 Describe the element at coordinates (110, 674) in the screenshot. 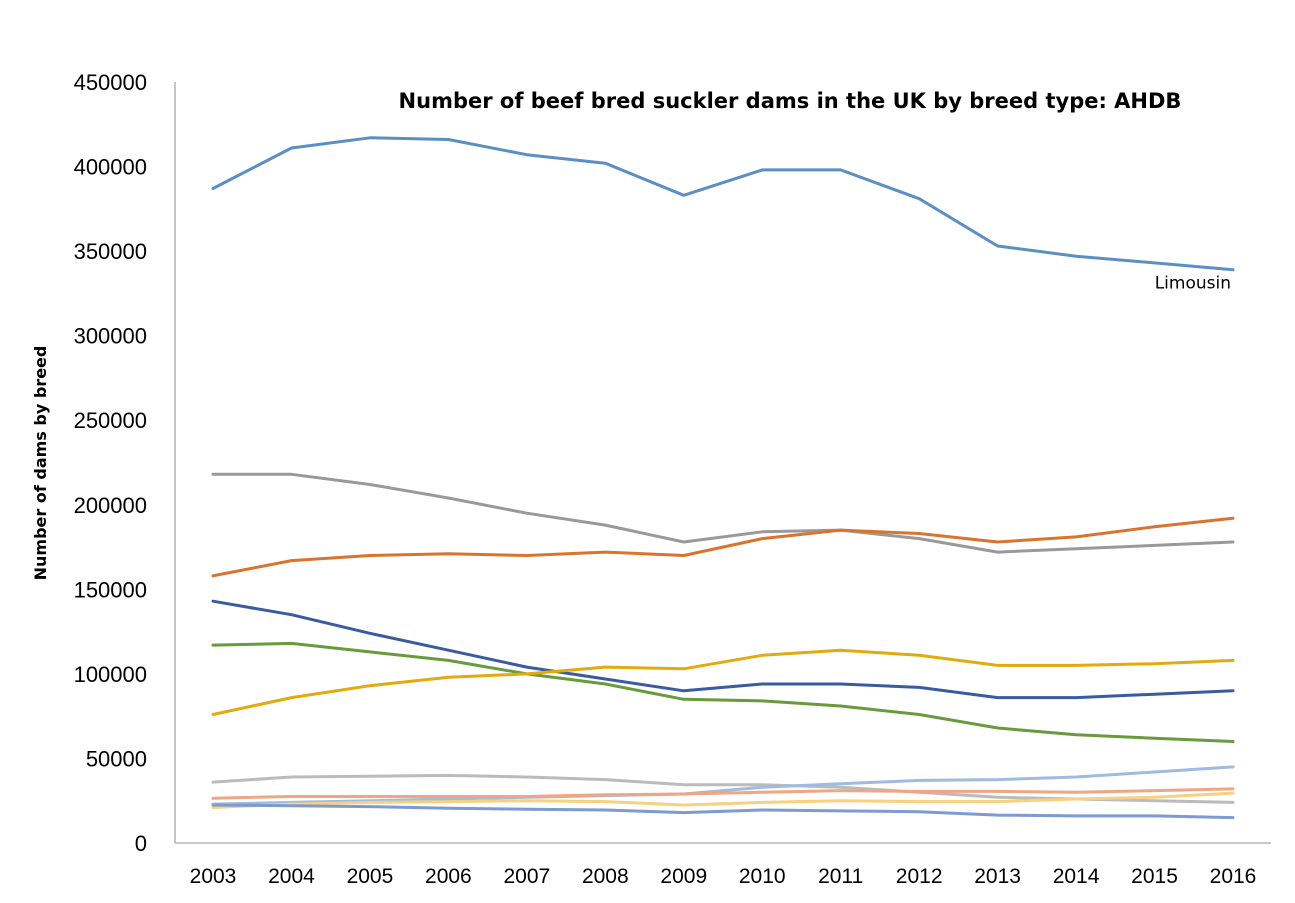

I see `y-tick-label: 100000` at that location.